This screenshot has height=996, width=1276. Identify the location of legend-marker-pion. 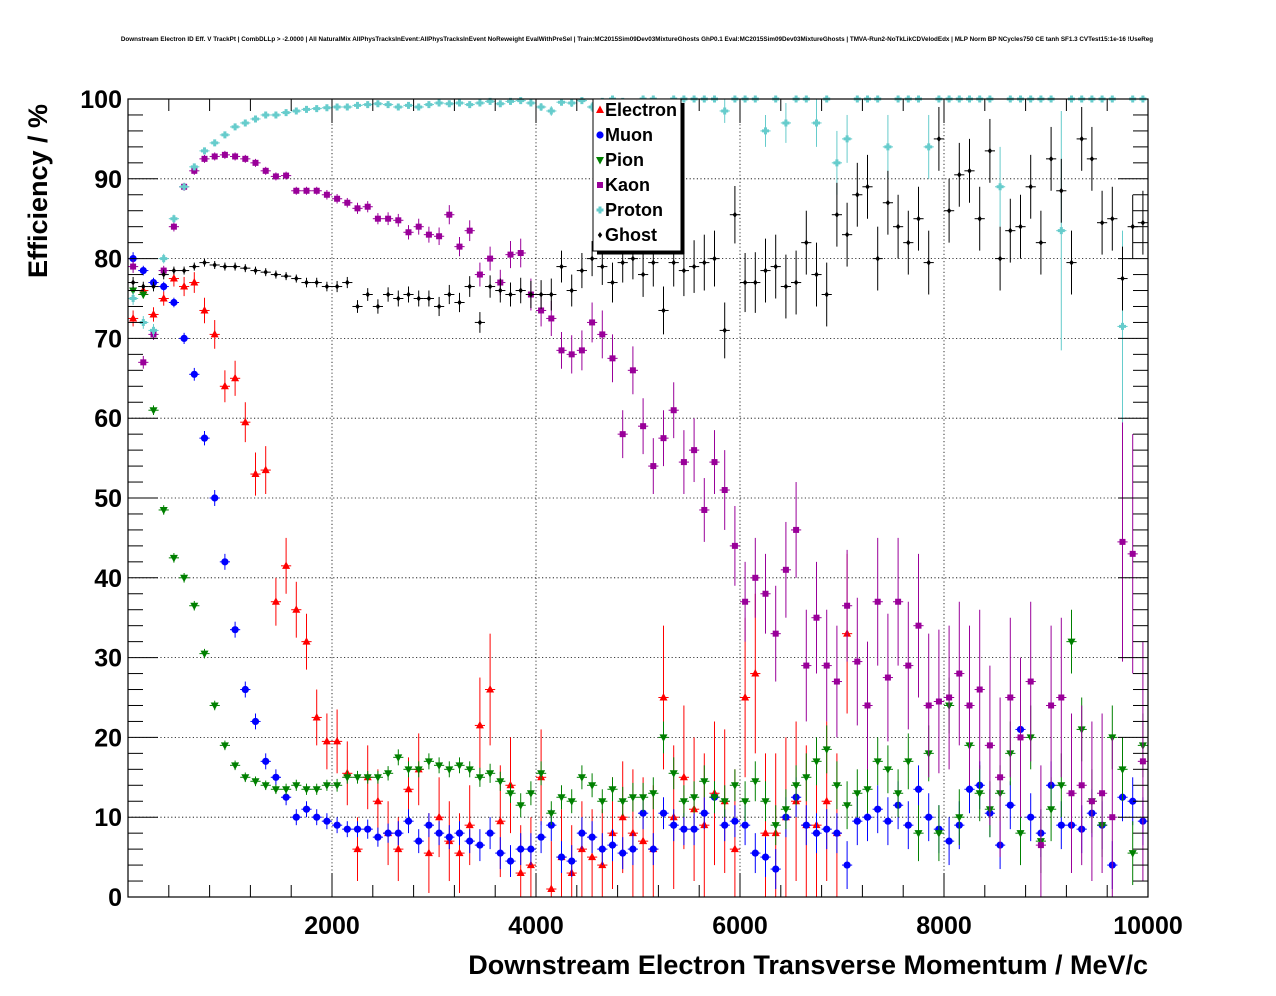
(600, 161).